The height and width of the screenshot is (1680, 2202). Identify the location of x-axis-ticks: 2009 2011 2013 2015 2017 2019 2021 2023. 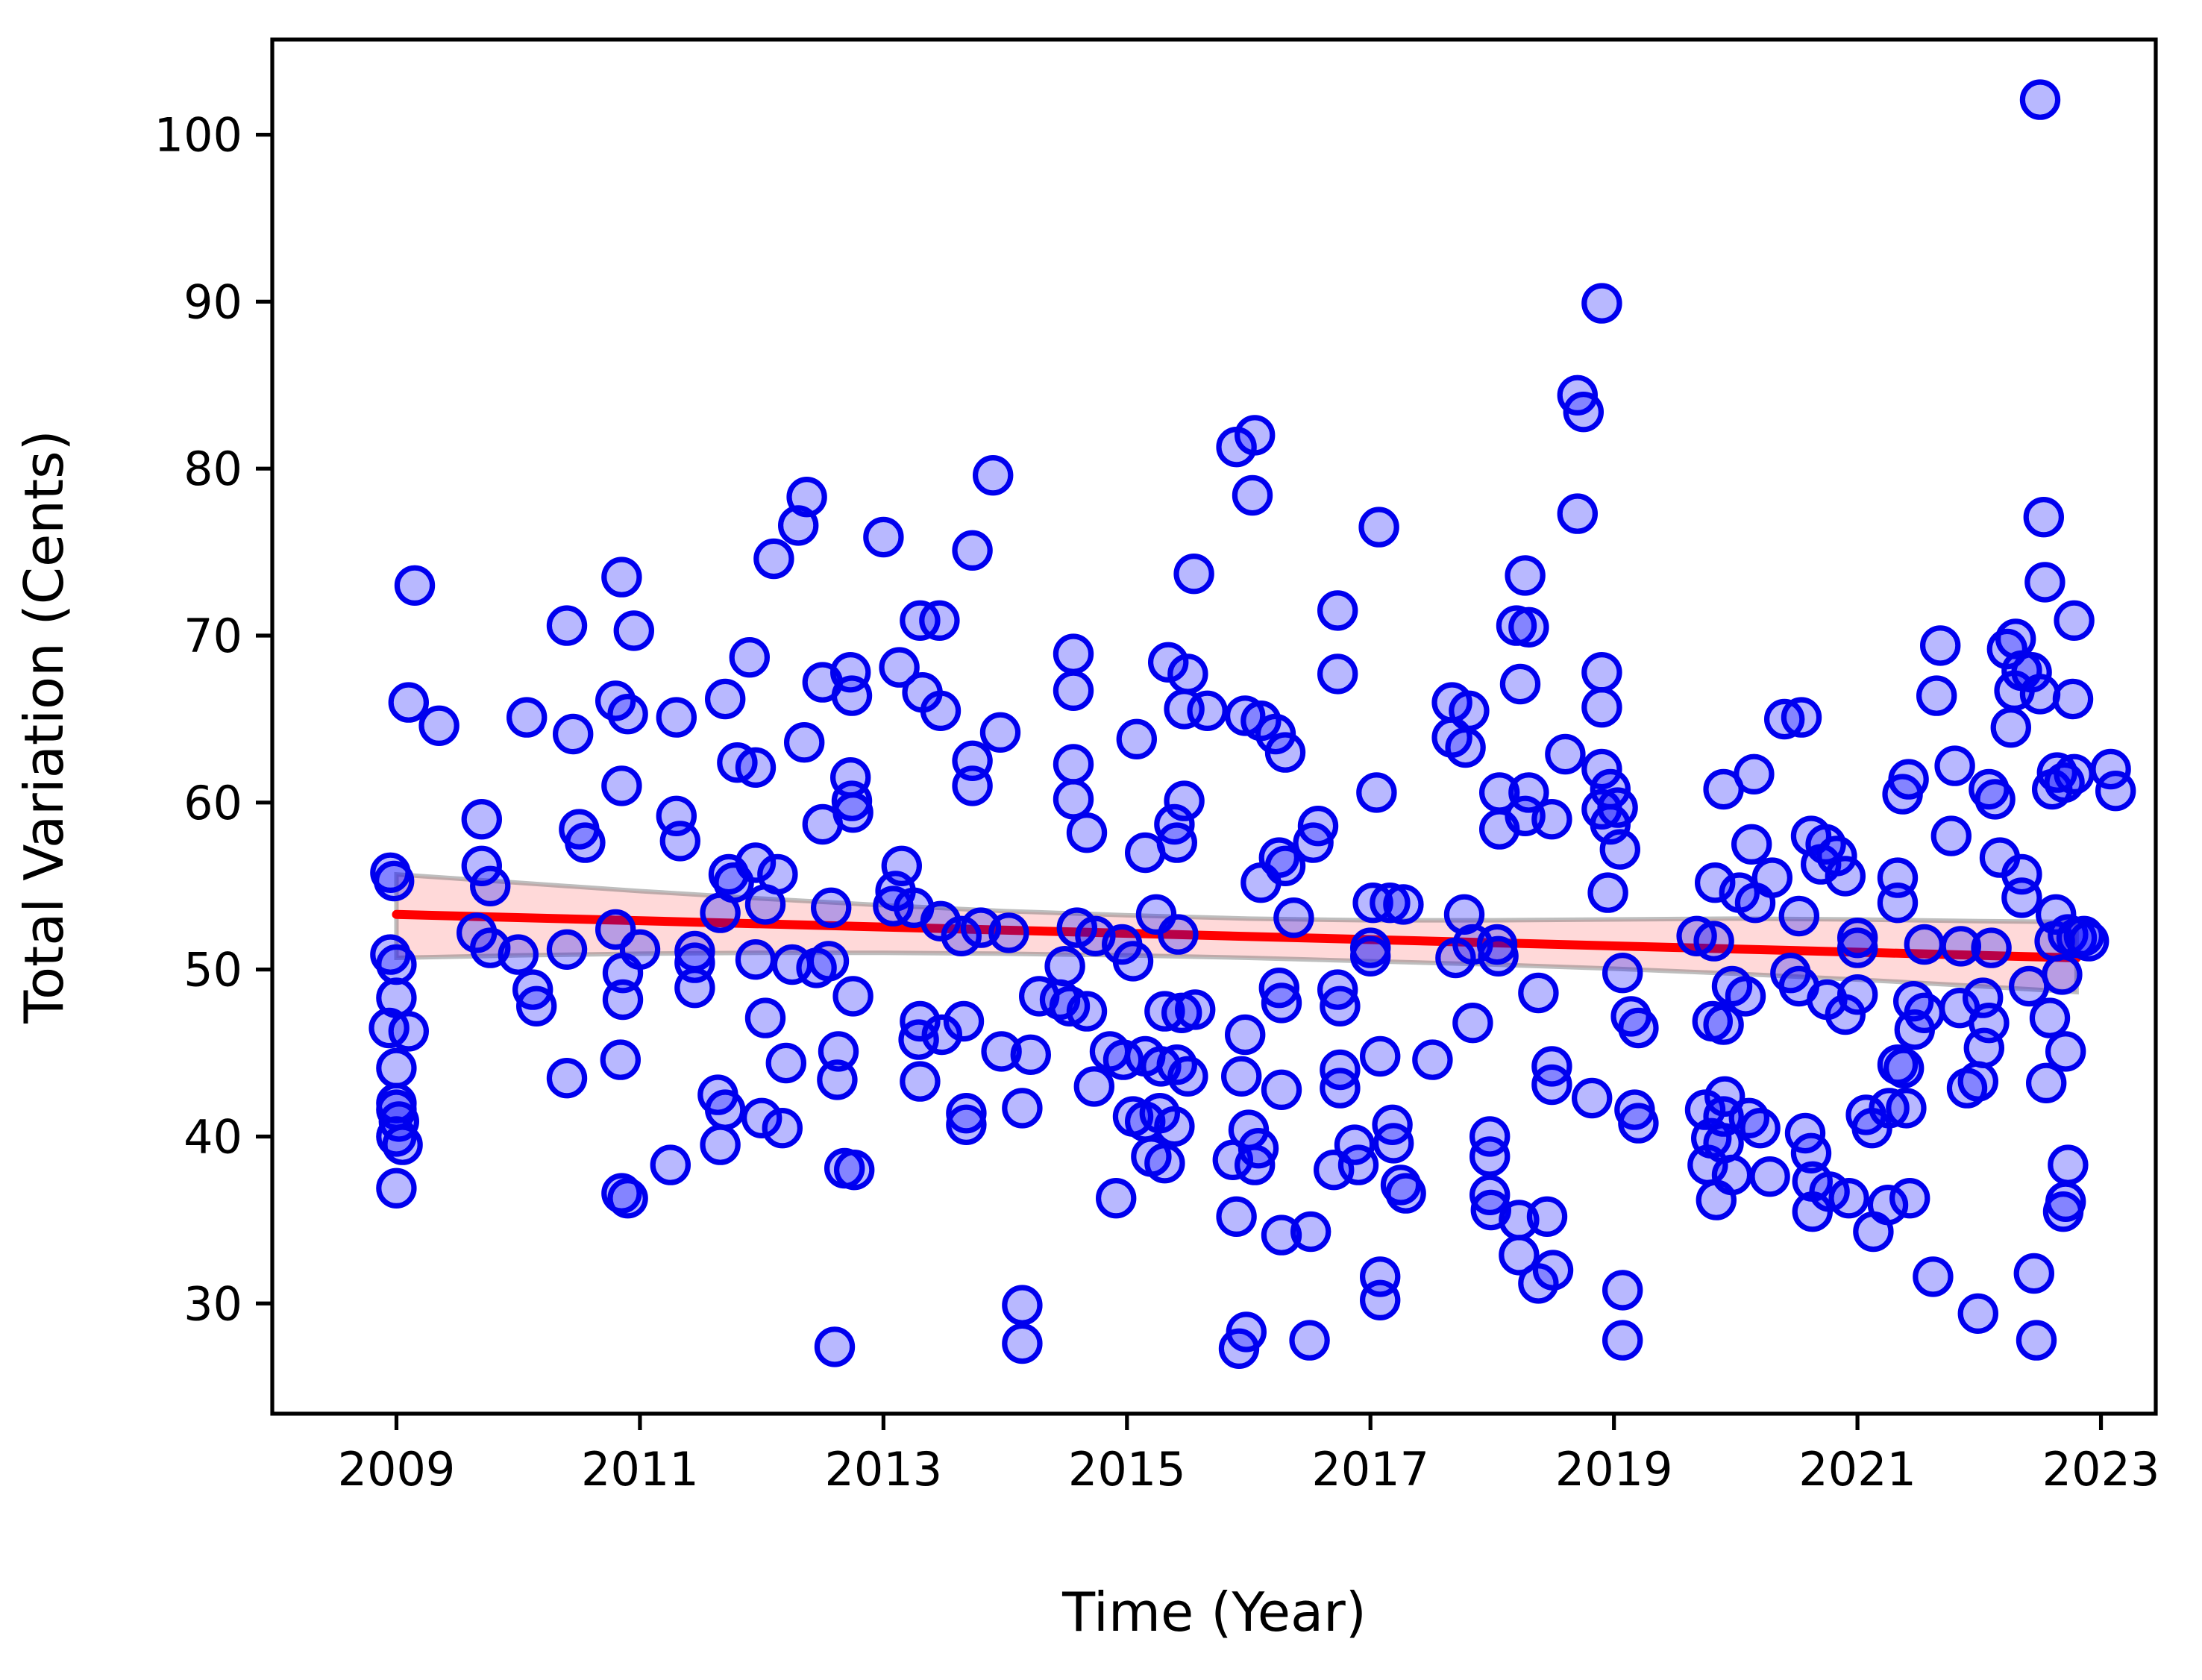
(1249, 1455).